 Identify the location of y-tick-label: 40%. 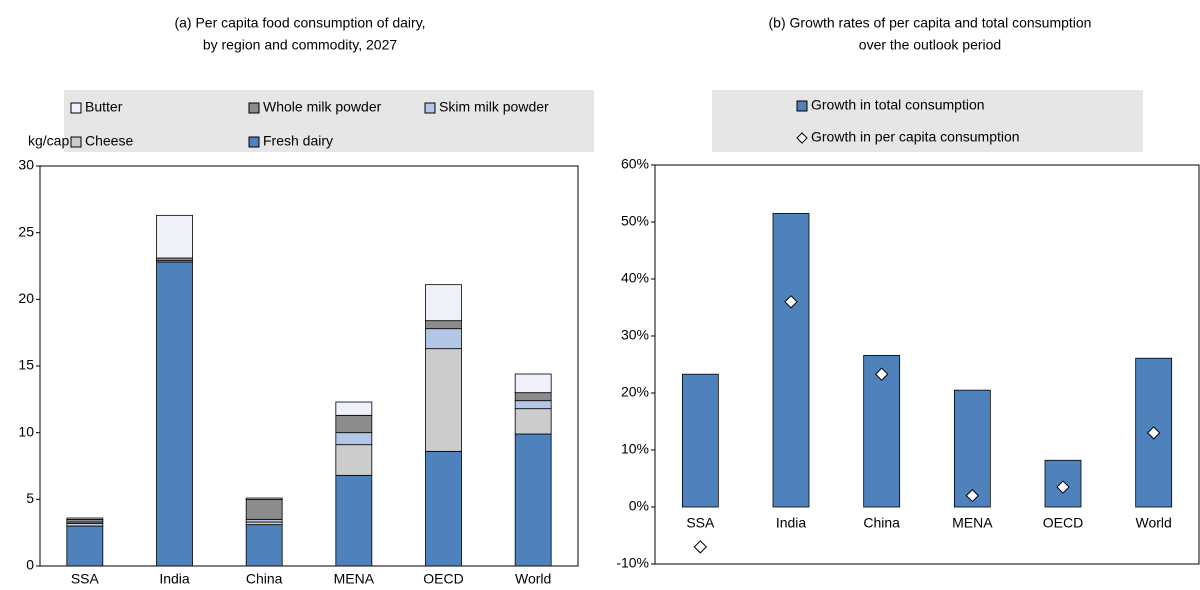
(635, 278).